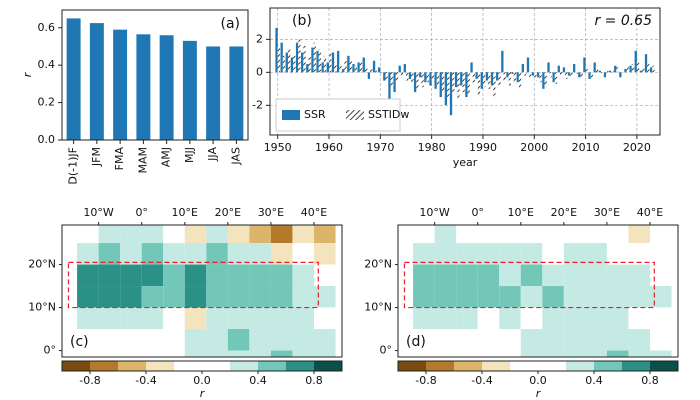 The height and width of the screenshot is (400, 700). I want to click on x-tick-label: AMJ, so click(166, 157).